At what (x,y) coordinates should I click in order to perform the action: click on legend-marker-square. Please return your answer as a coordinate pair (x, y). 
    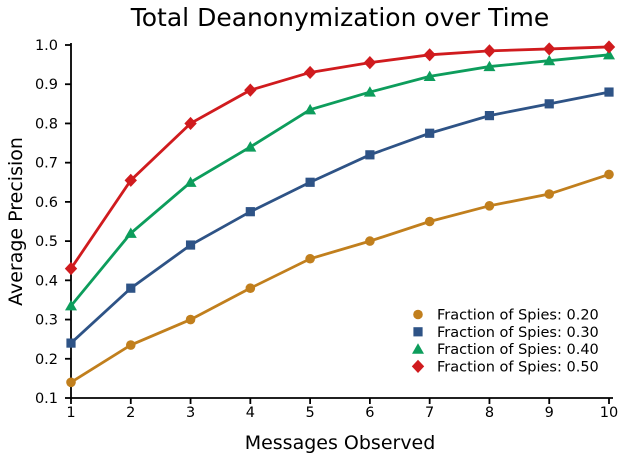
    Looking at the image, I should click on (418, 332).